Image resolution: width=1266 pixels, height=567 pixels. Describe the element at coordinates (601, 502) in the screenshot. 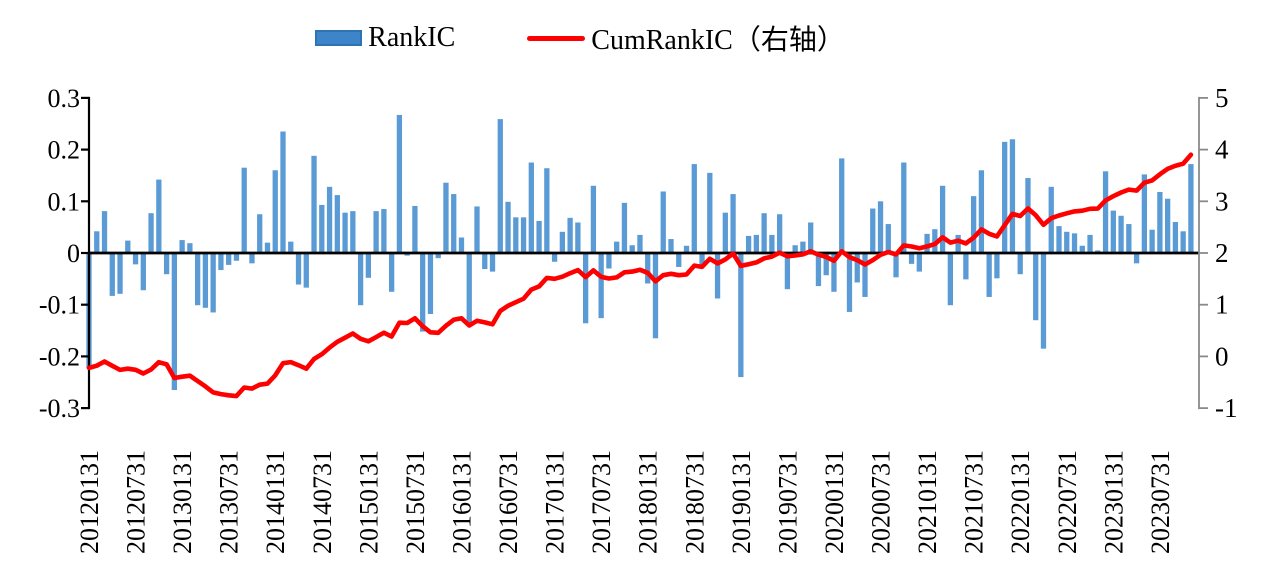

I see `x-axis-tick-label: 20170731` at that location.